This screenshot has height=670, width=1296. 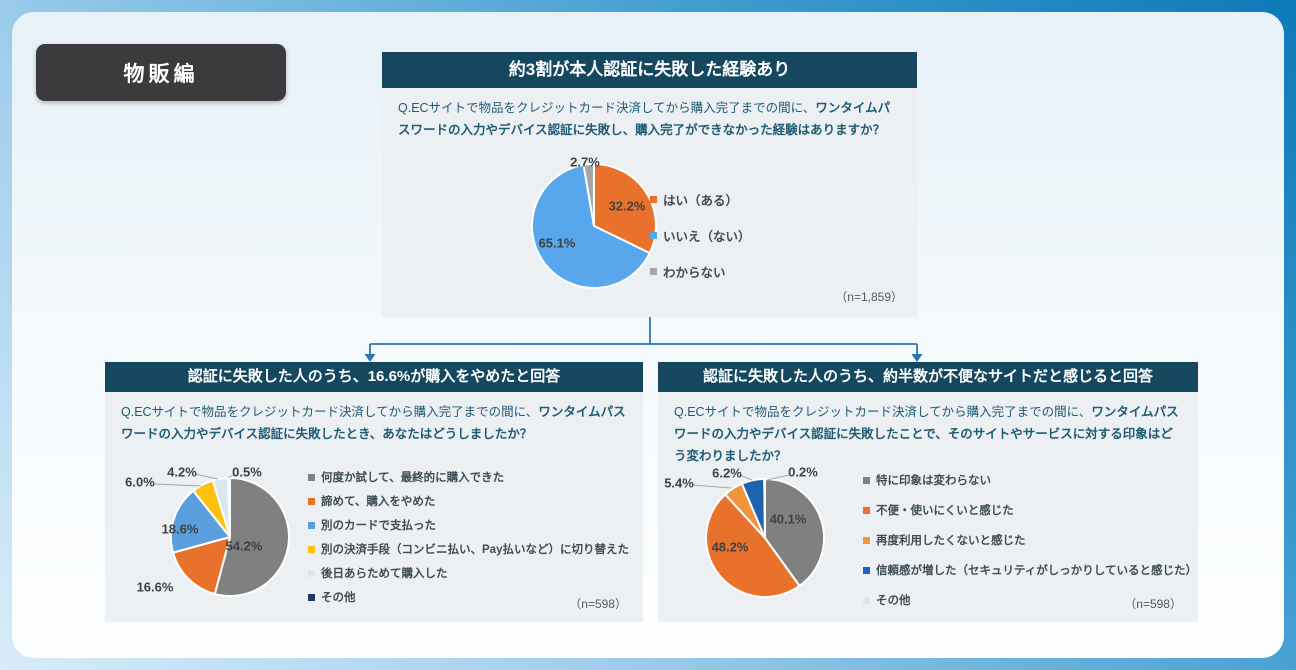 What do you see at coordinates (182, 471) in the screenshot?
I see `pie-percent-label: 4.2%` at bounding box center [182, 471].